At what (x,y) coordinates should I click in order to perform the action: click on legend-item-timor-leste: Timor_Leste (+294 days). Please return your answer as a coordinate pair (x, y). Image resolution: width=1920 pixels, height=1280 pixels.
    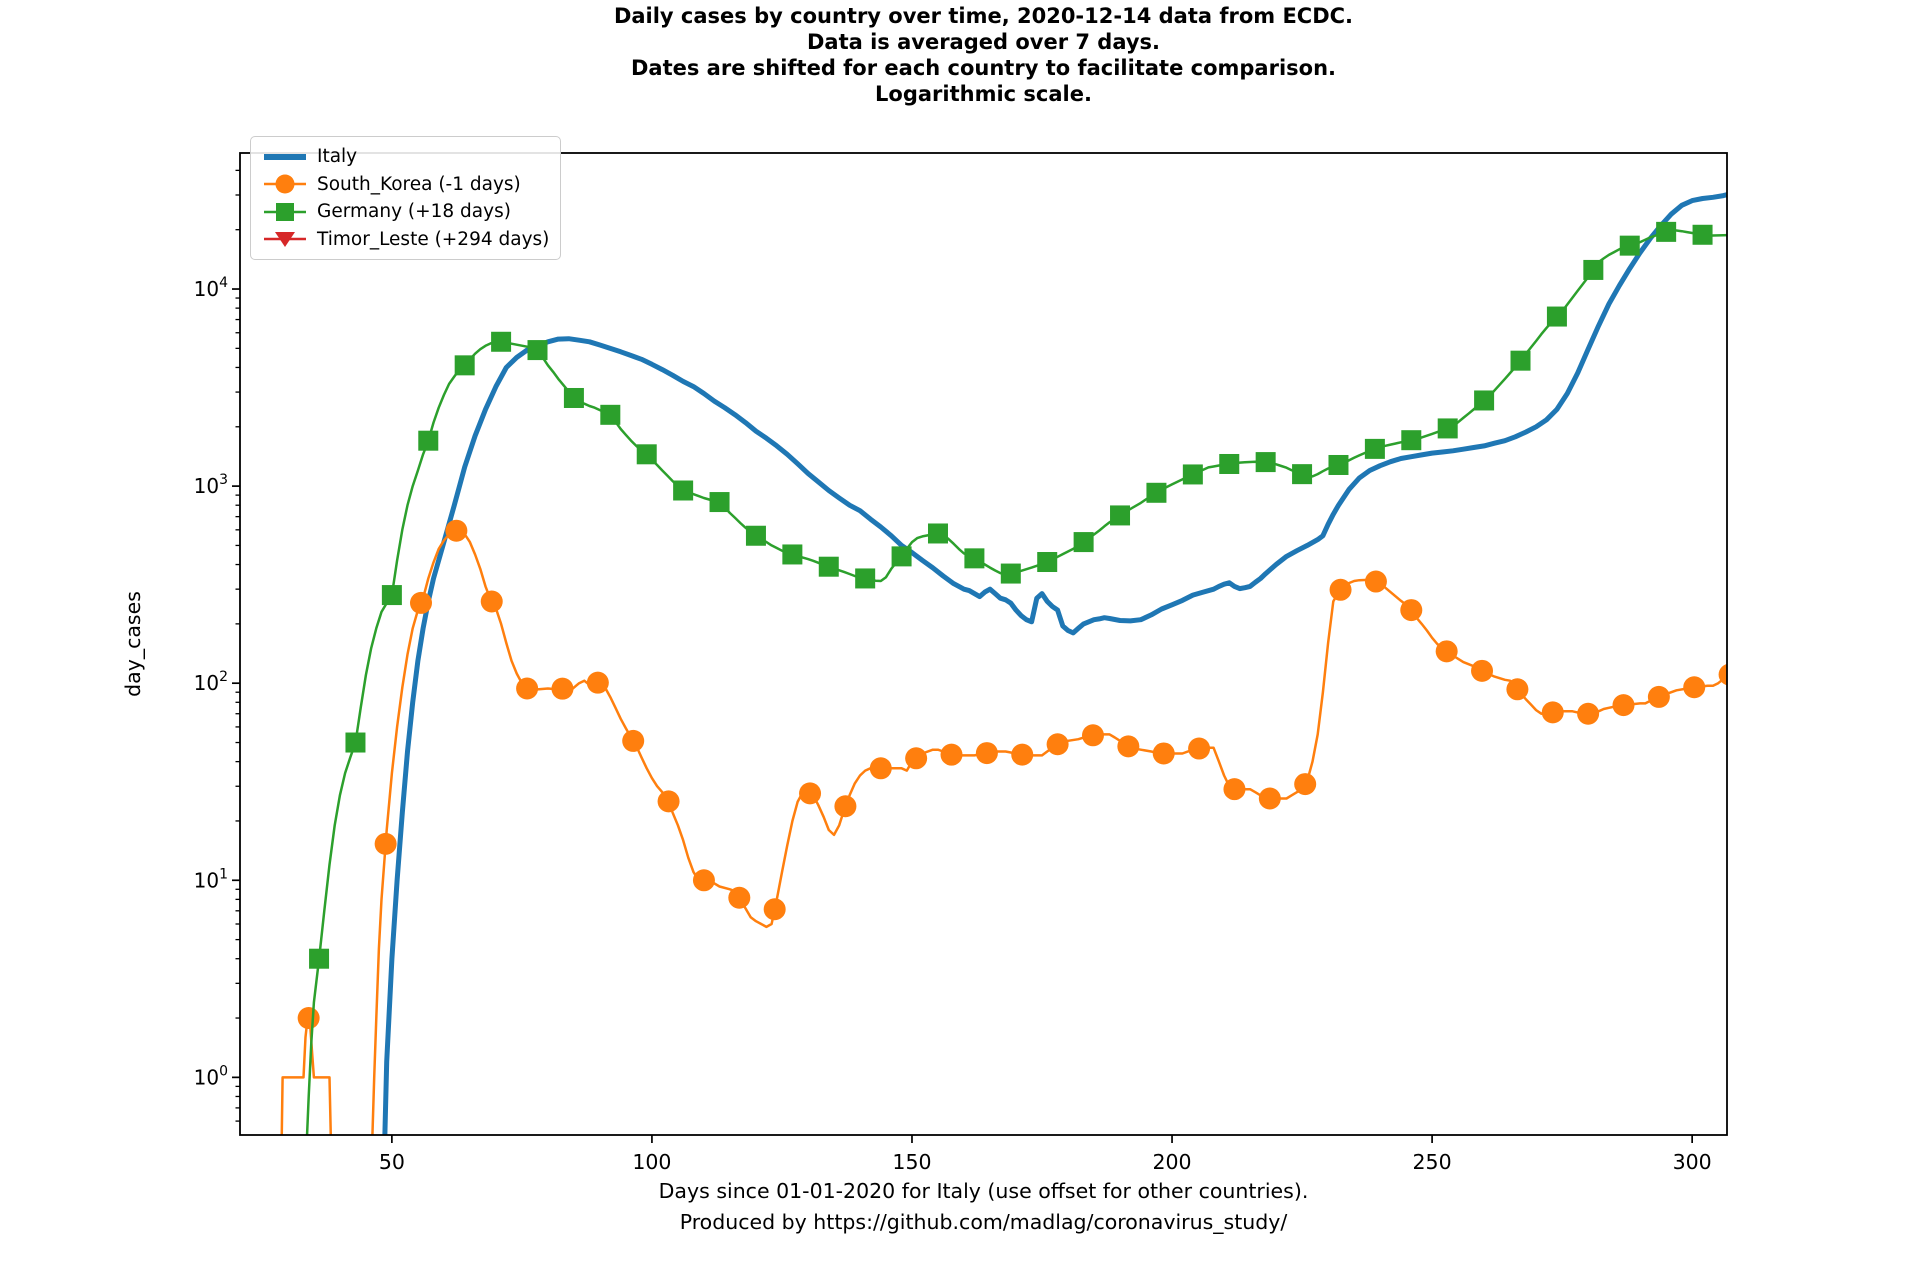
    Looking at the image, I should click on (405, 240).